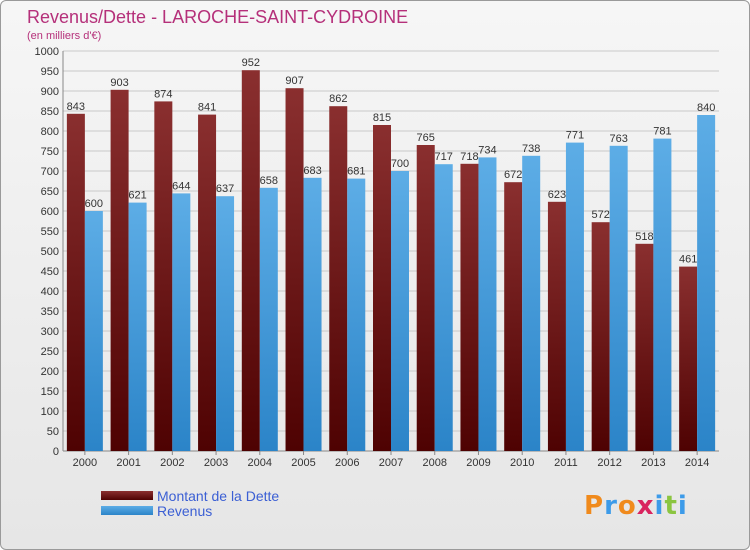 This screenshot has height=550, width=750. Describe the element at coordinates (644, 237) in the screenshot. I see `data-label-debt: 518` at that location.